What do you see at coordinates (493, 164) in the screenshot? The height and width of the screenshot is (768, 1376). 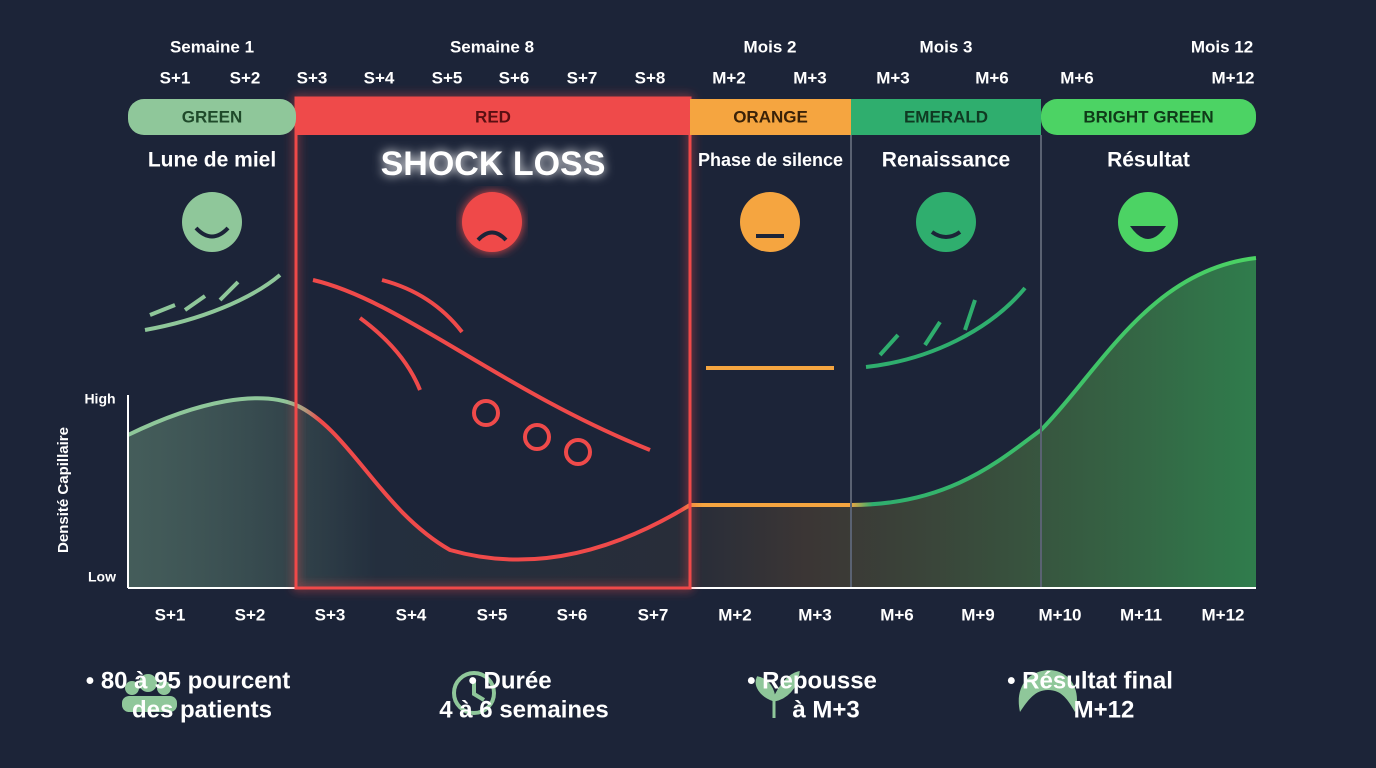 I see `phase-title: SHOCK LOSS` at bounding box center [493, 164].